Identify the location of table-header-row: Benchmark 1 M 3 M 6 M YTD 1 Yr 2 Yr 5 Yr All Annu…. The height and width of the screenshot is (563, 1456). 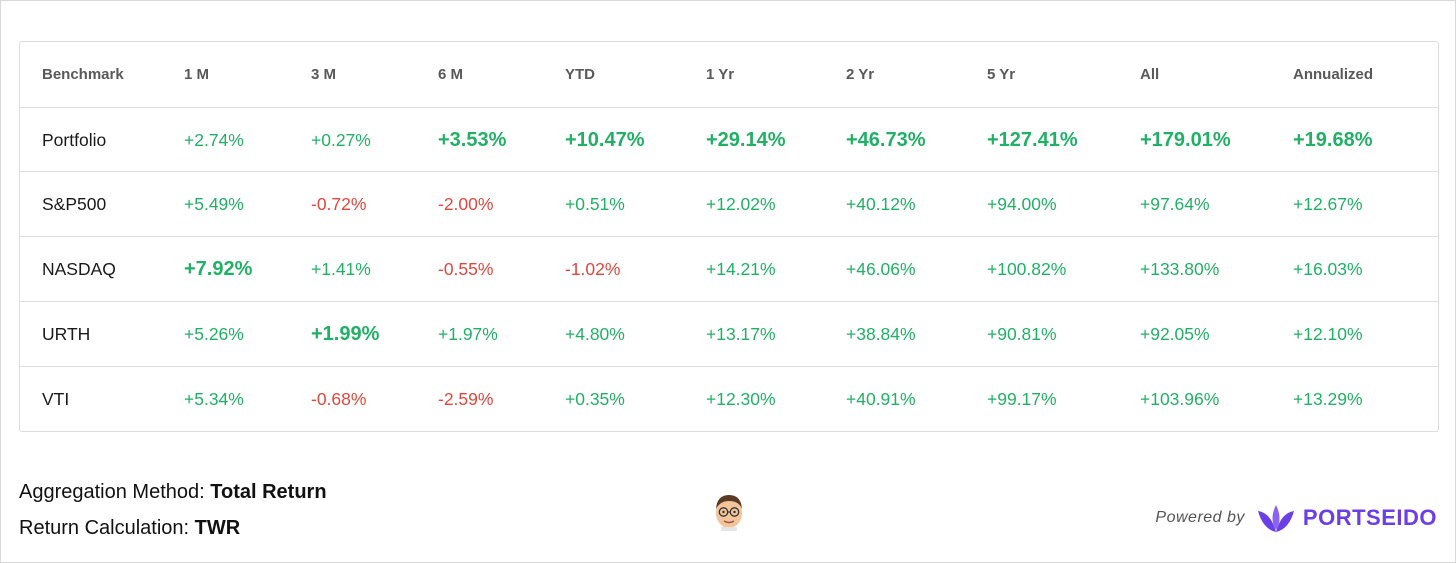
(729, 74).